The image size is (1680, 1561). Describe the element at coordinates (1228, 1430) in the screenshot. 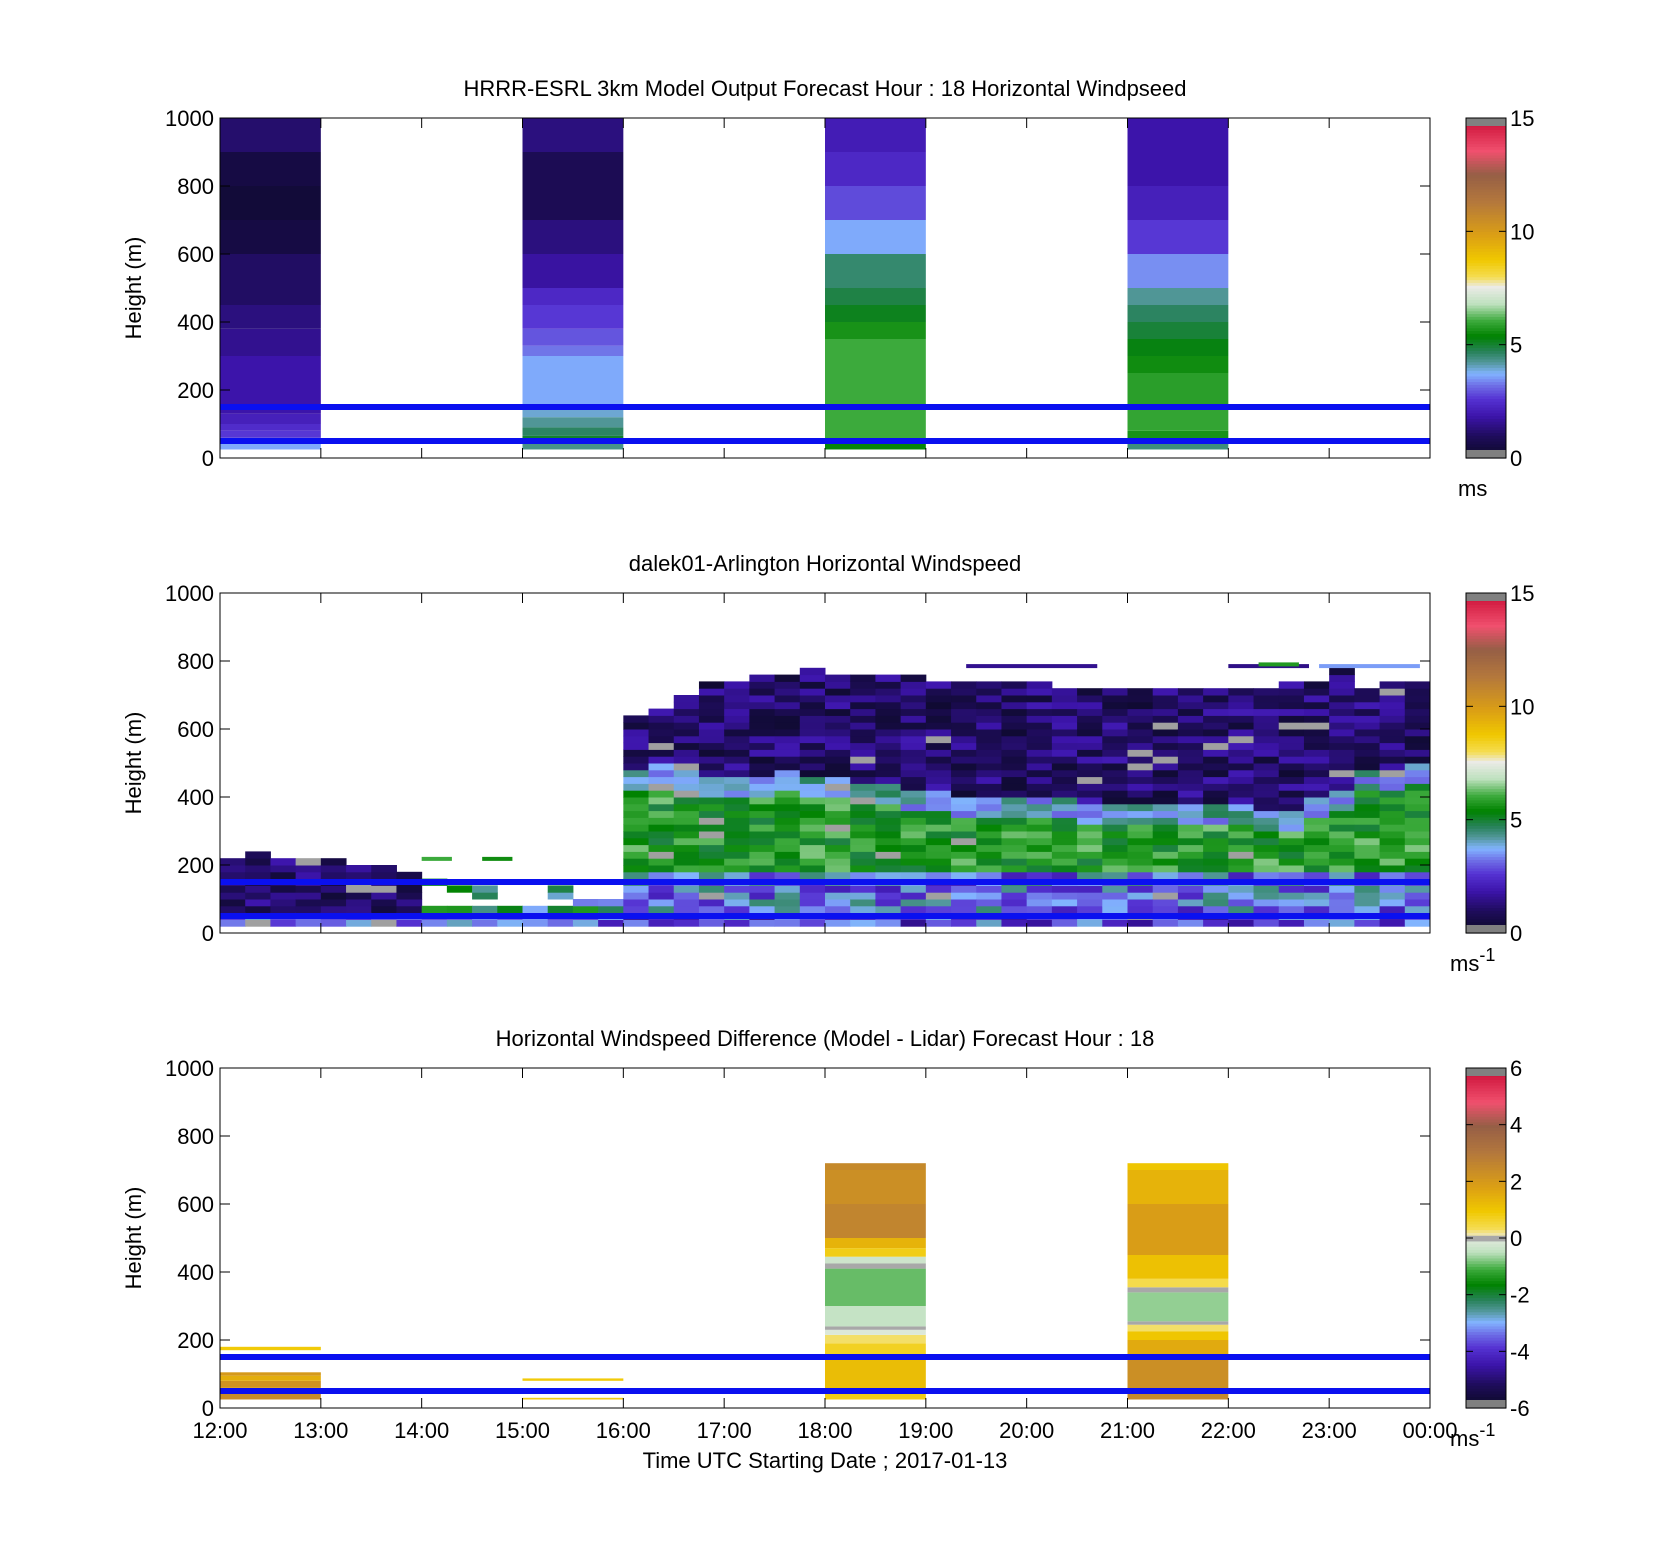

I see `x-tick-label: 22:00` at that location.